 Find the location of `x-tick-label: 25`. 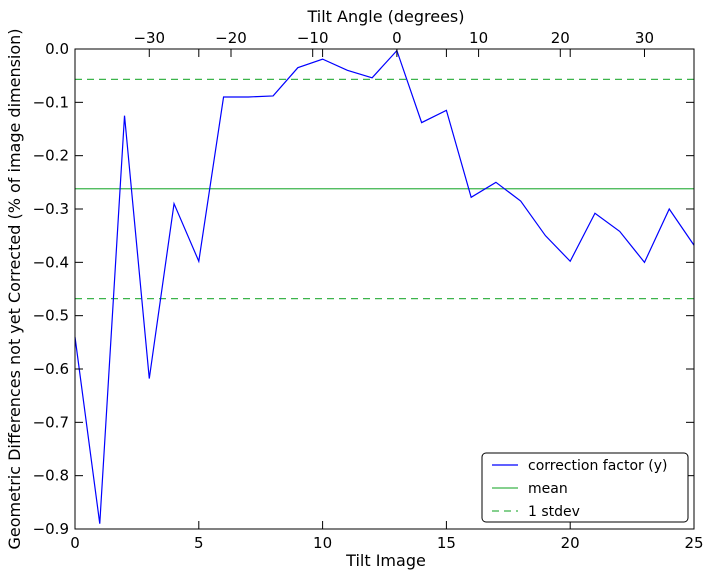

x-tick-label: 25 is located at coordinates (693, 543).